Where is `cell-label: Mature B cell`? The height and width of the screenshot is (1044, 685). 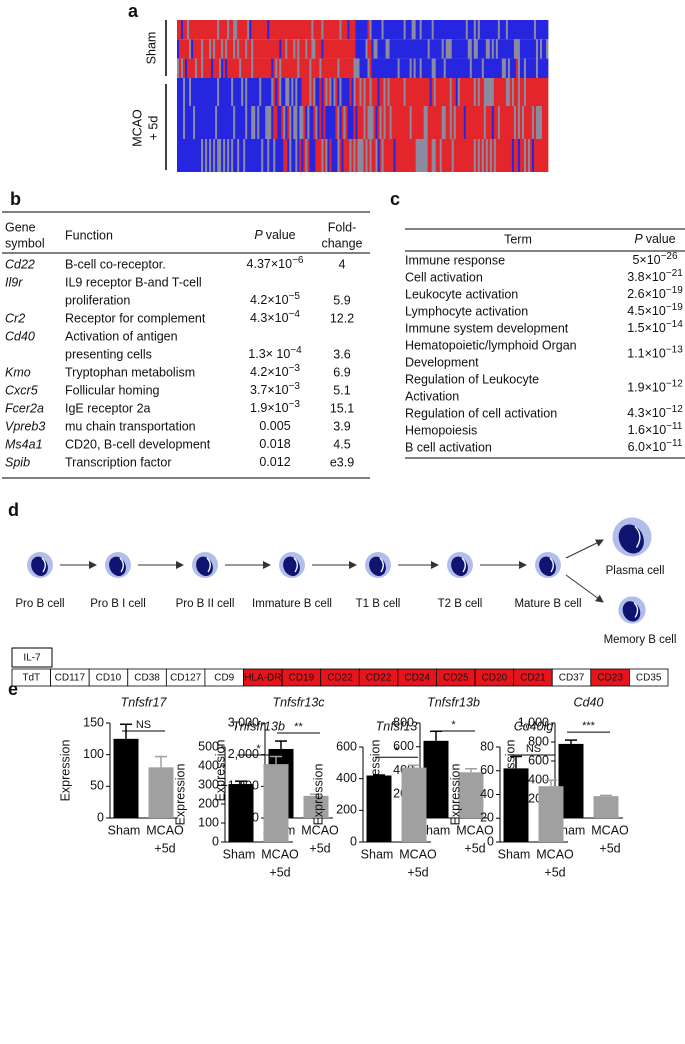 cell-label: Mature B cell is located at coordinates (547, 604).